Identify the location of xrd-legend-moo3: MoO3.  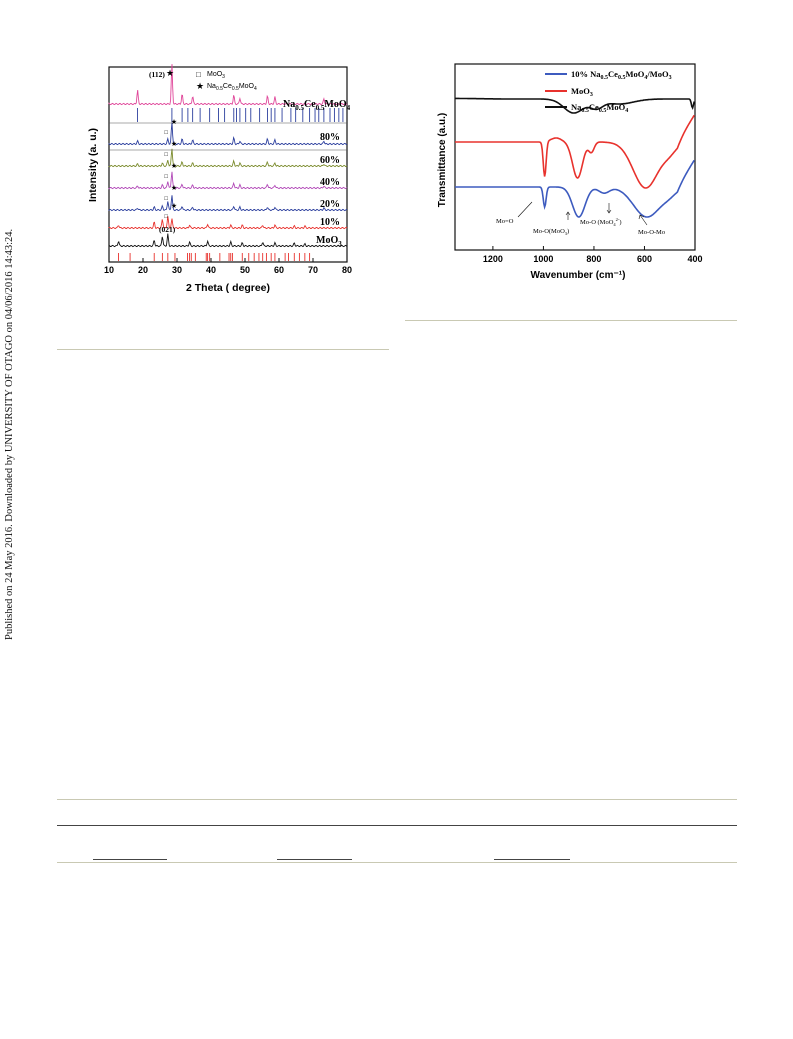
(216, 75).